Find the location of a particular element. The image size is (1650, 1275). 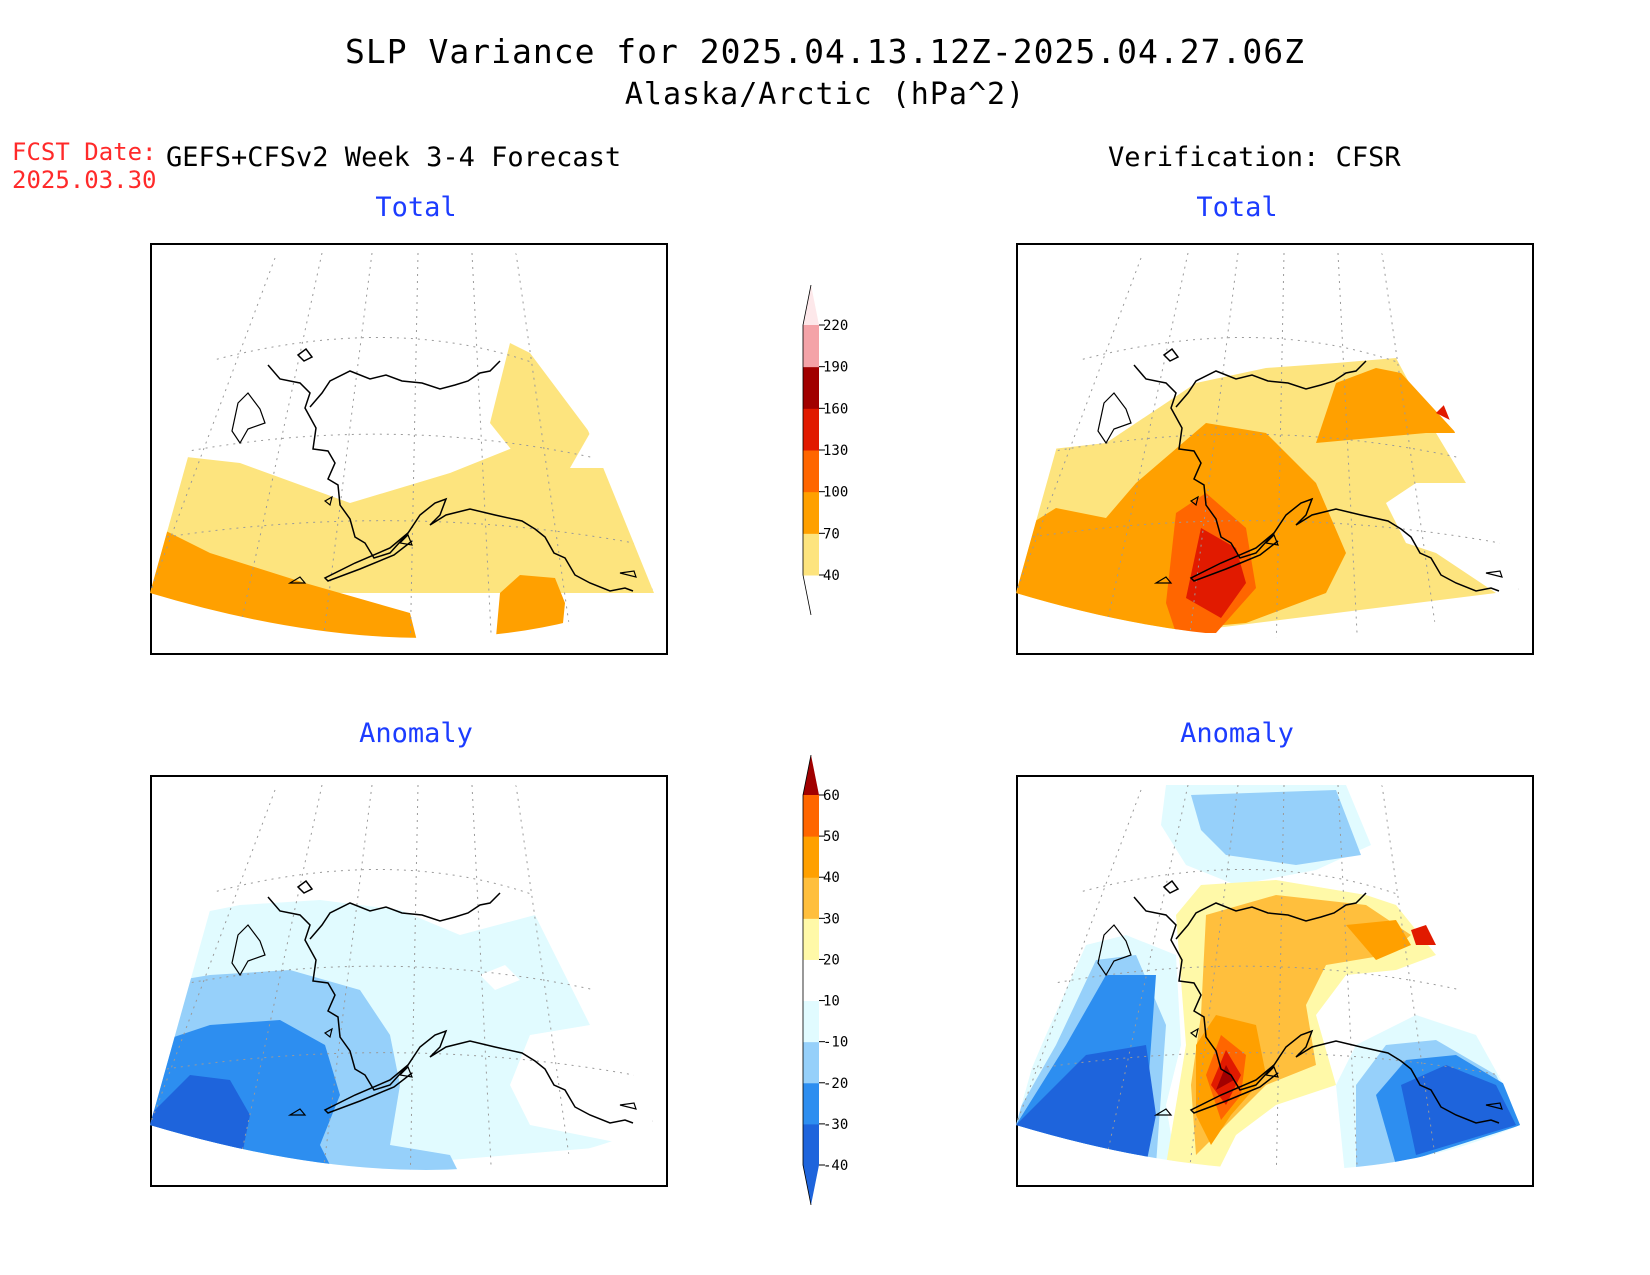

total-colorbar-label: 160 is located at coordinates (835, 409).